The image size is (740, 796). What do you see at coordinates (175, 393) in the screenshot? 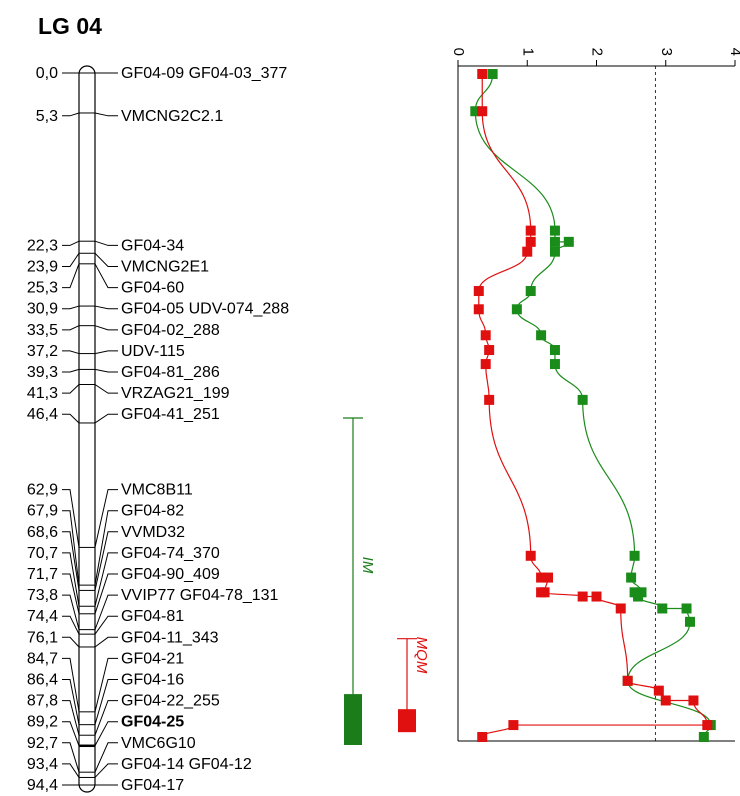
I see `marker-label: VRZAG21_199` at bounding box center [175, 393].